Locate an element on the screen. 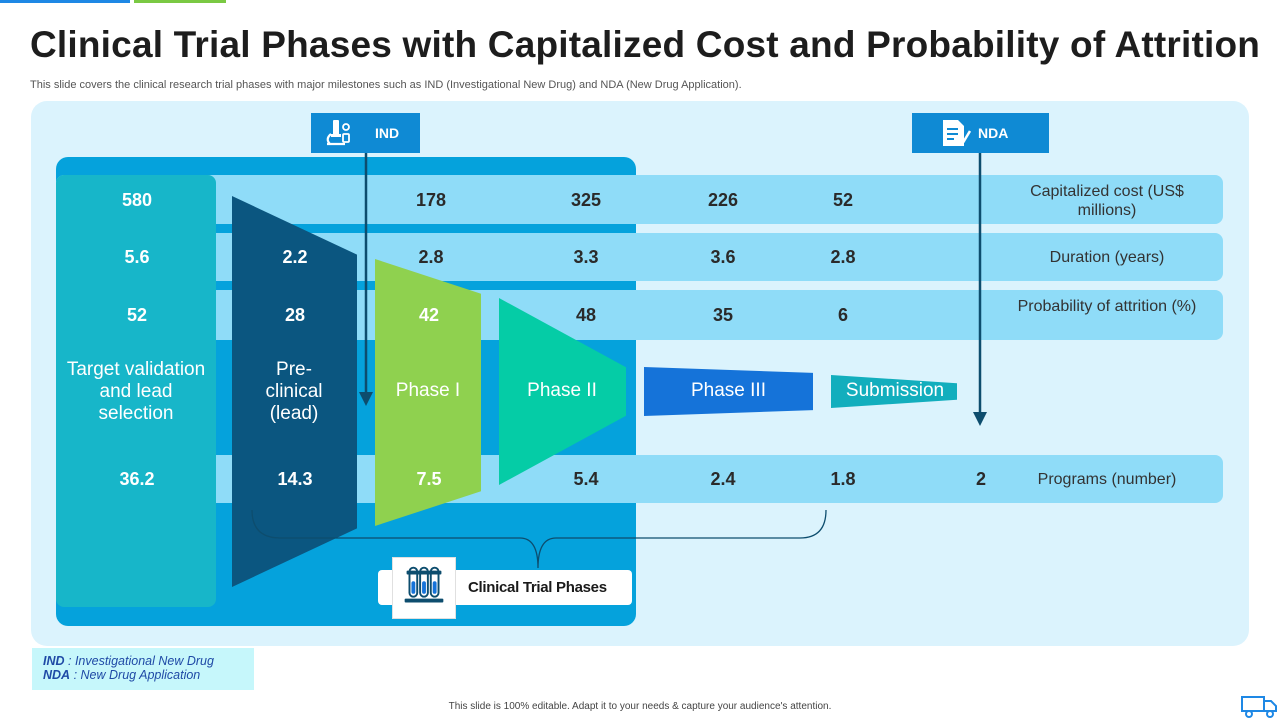  ind-milestone-tag: IND is located at coordinates (365, 133).